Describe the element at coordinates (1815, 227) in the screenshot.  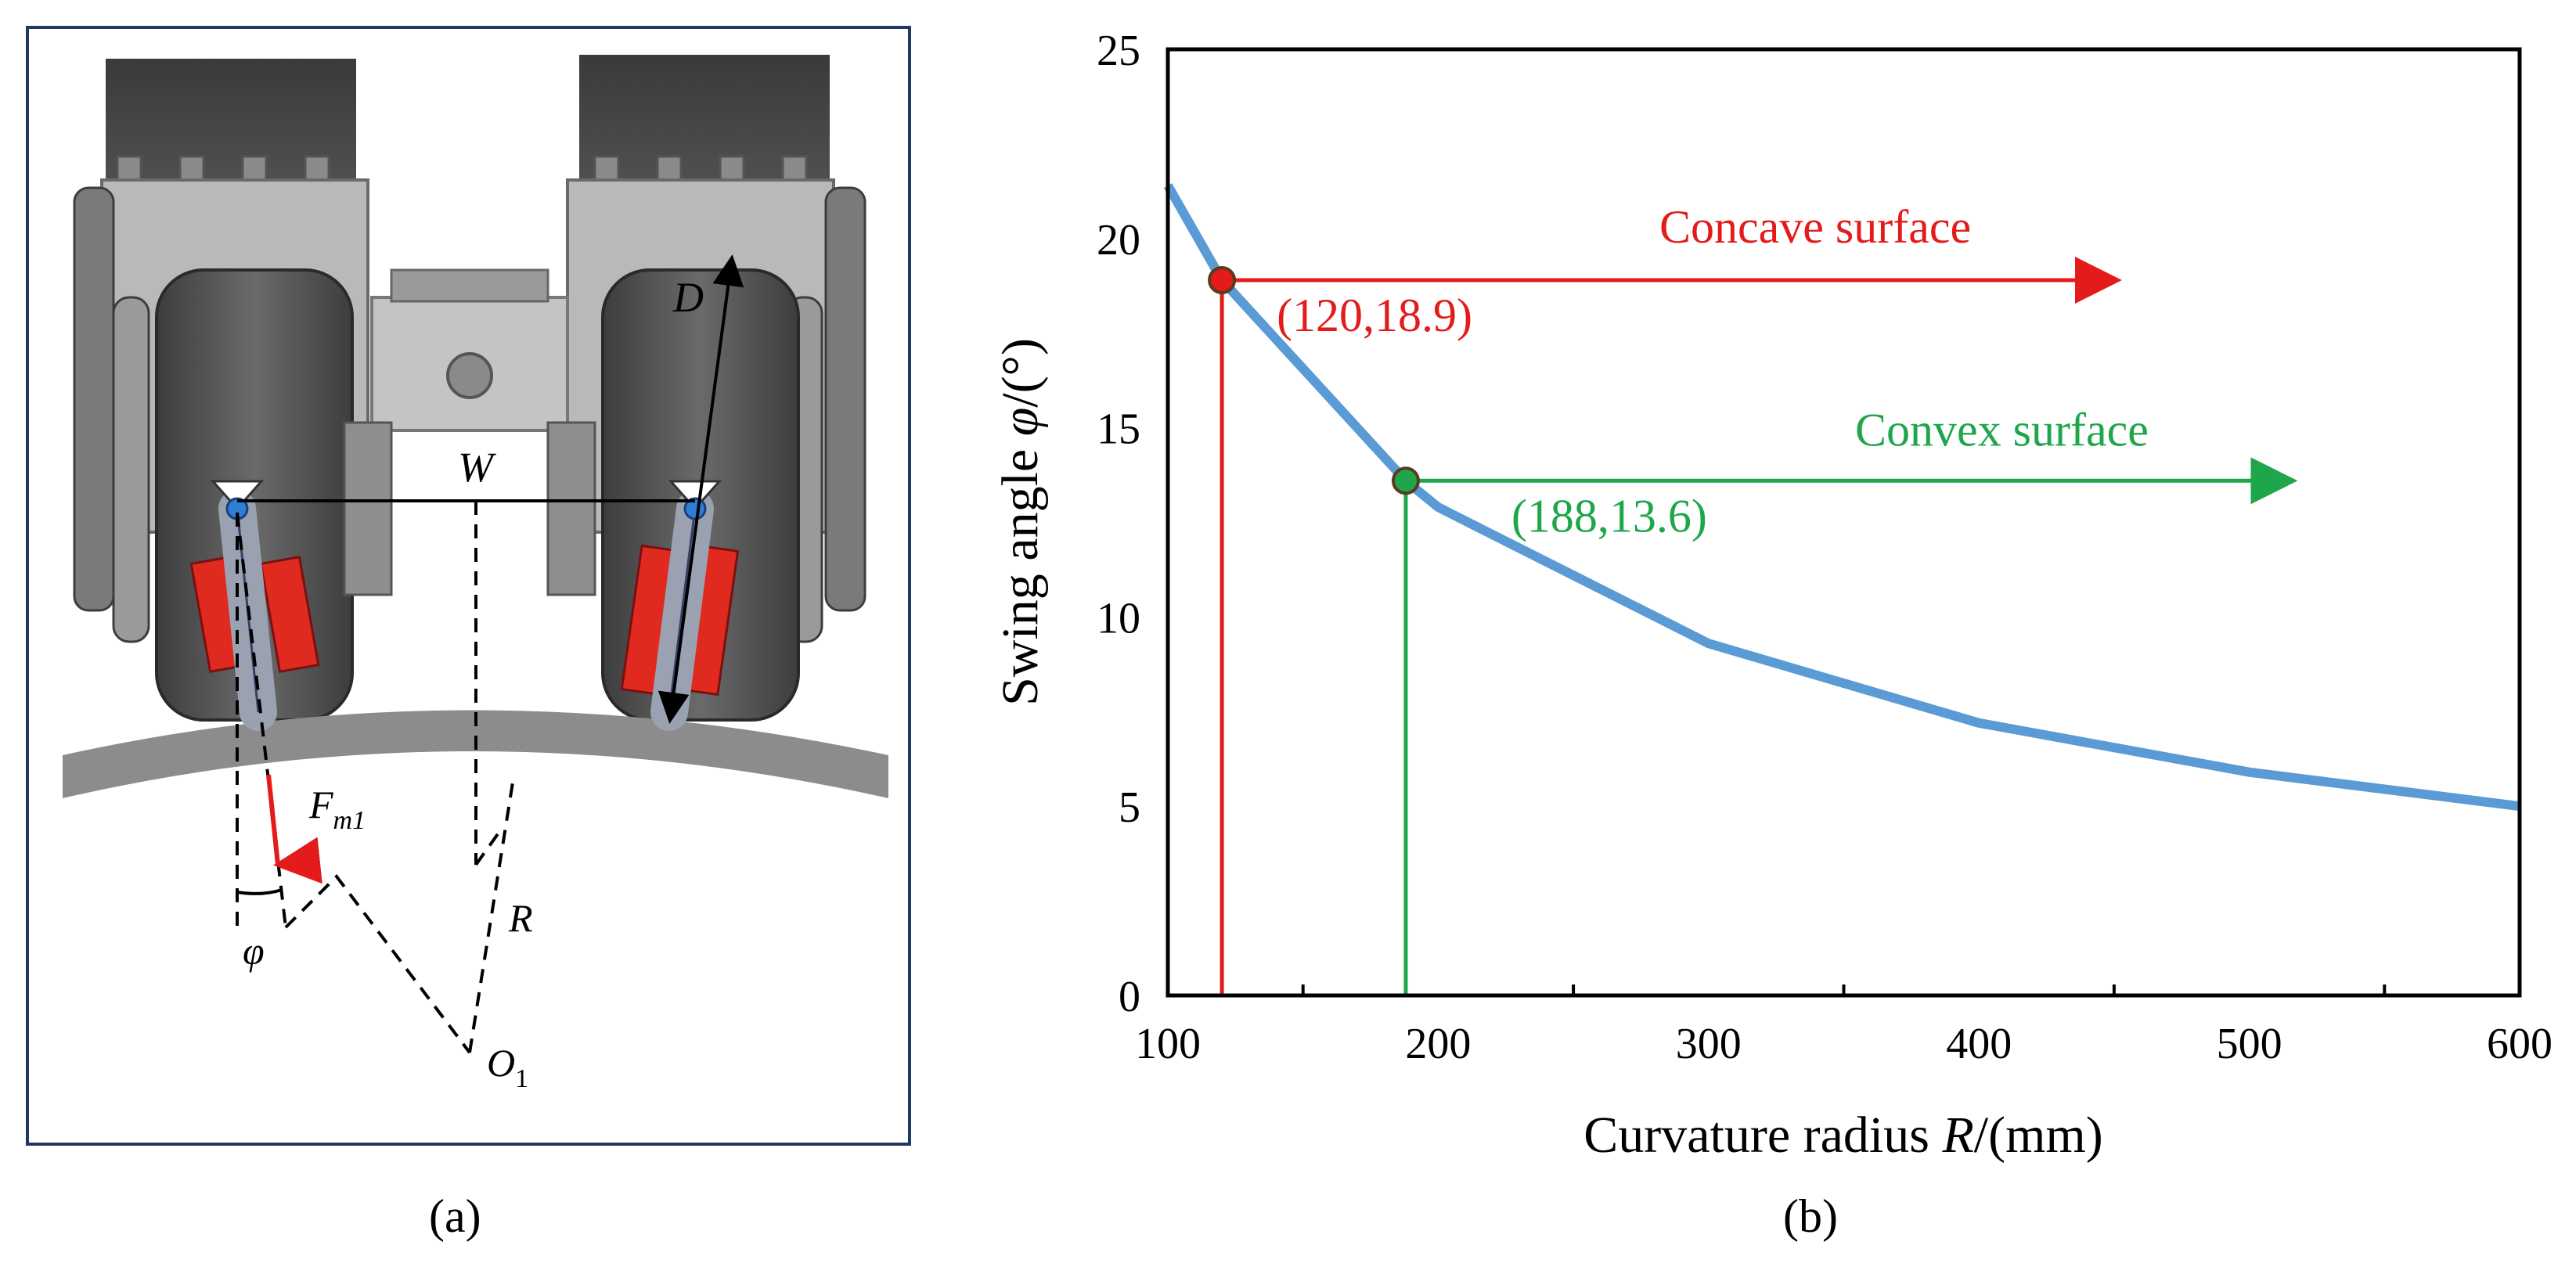
I see `concave-annotation: Concave surface` at that location.